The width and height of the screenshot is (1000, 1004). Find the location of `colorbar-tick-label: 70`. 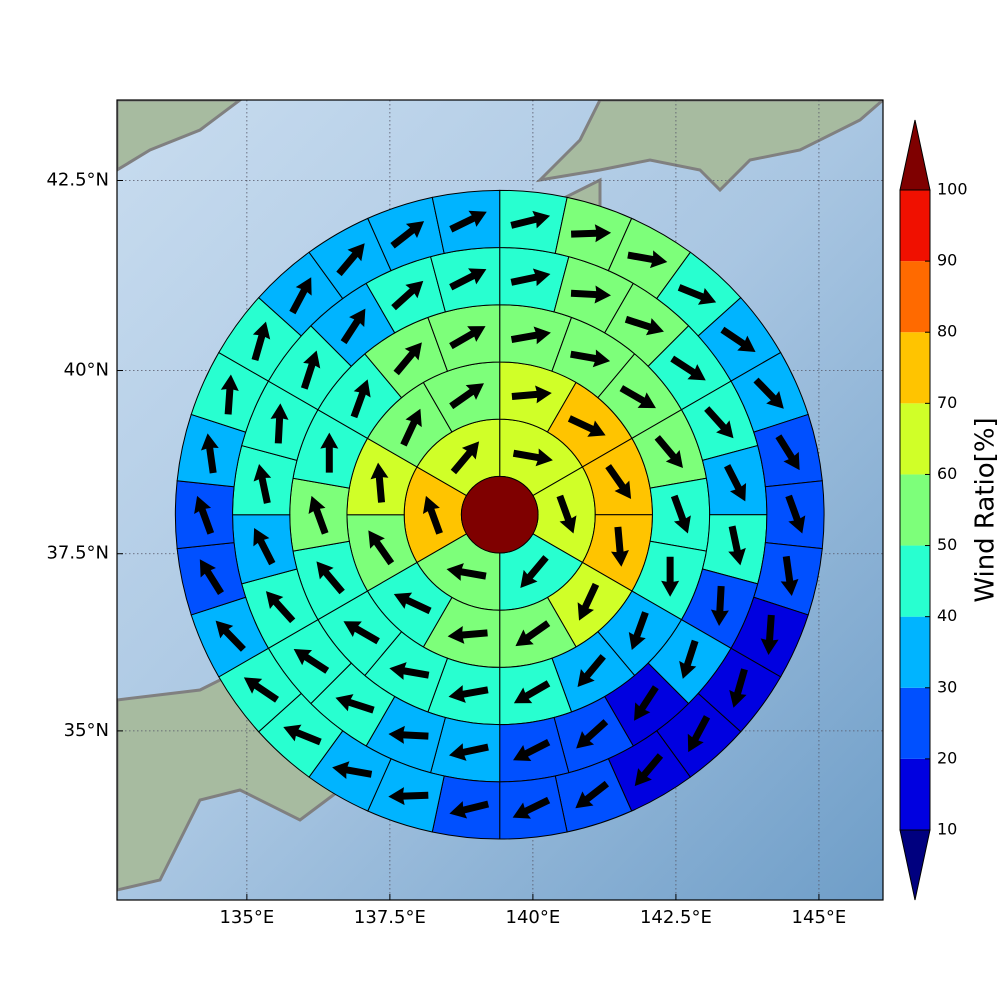

colorbar-tick-label: 70 is located at coordinates (947, 402).